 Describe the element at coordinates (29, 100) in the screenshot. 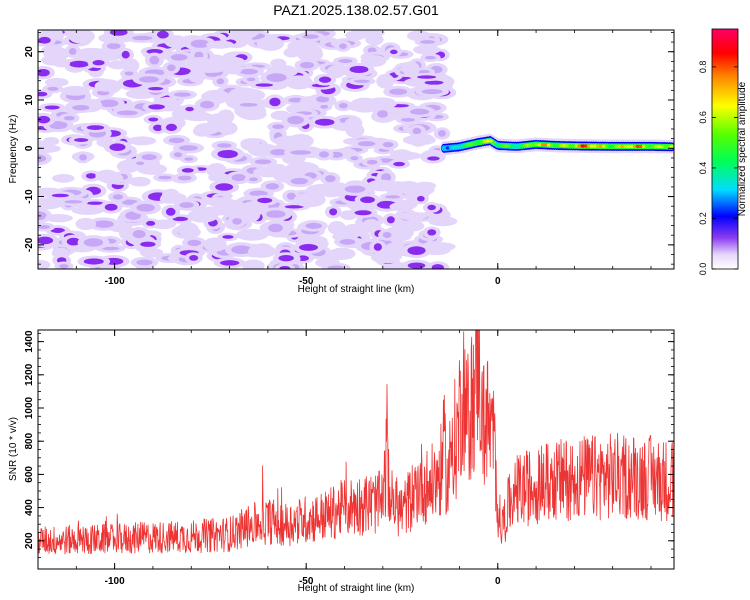

I see `y-tick-label: 10` at that location.